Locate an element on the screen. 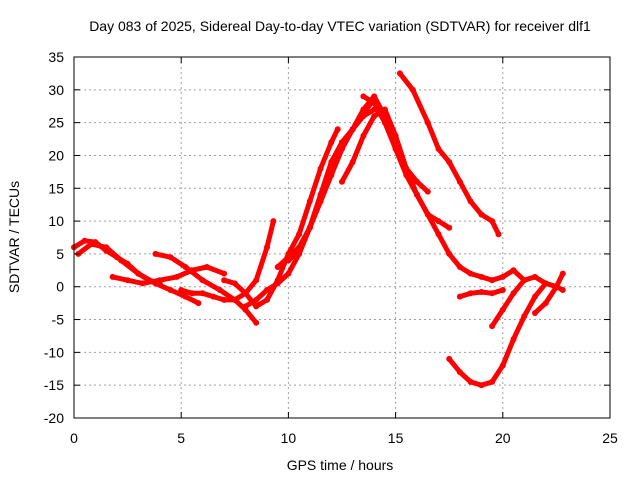  x-tick-label: 0 is located at coordinates (74, 438).